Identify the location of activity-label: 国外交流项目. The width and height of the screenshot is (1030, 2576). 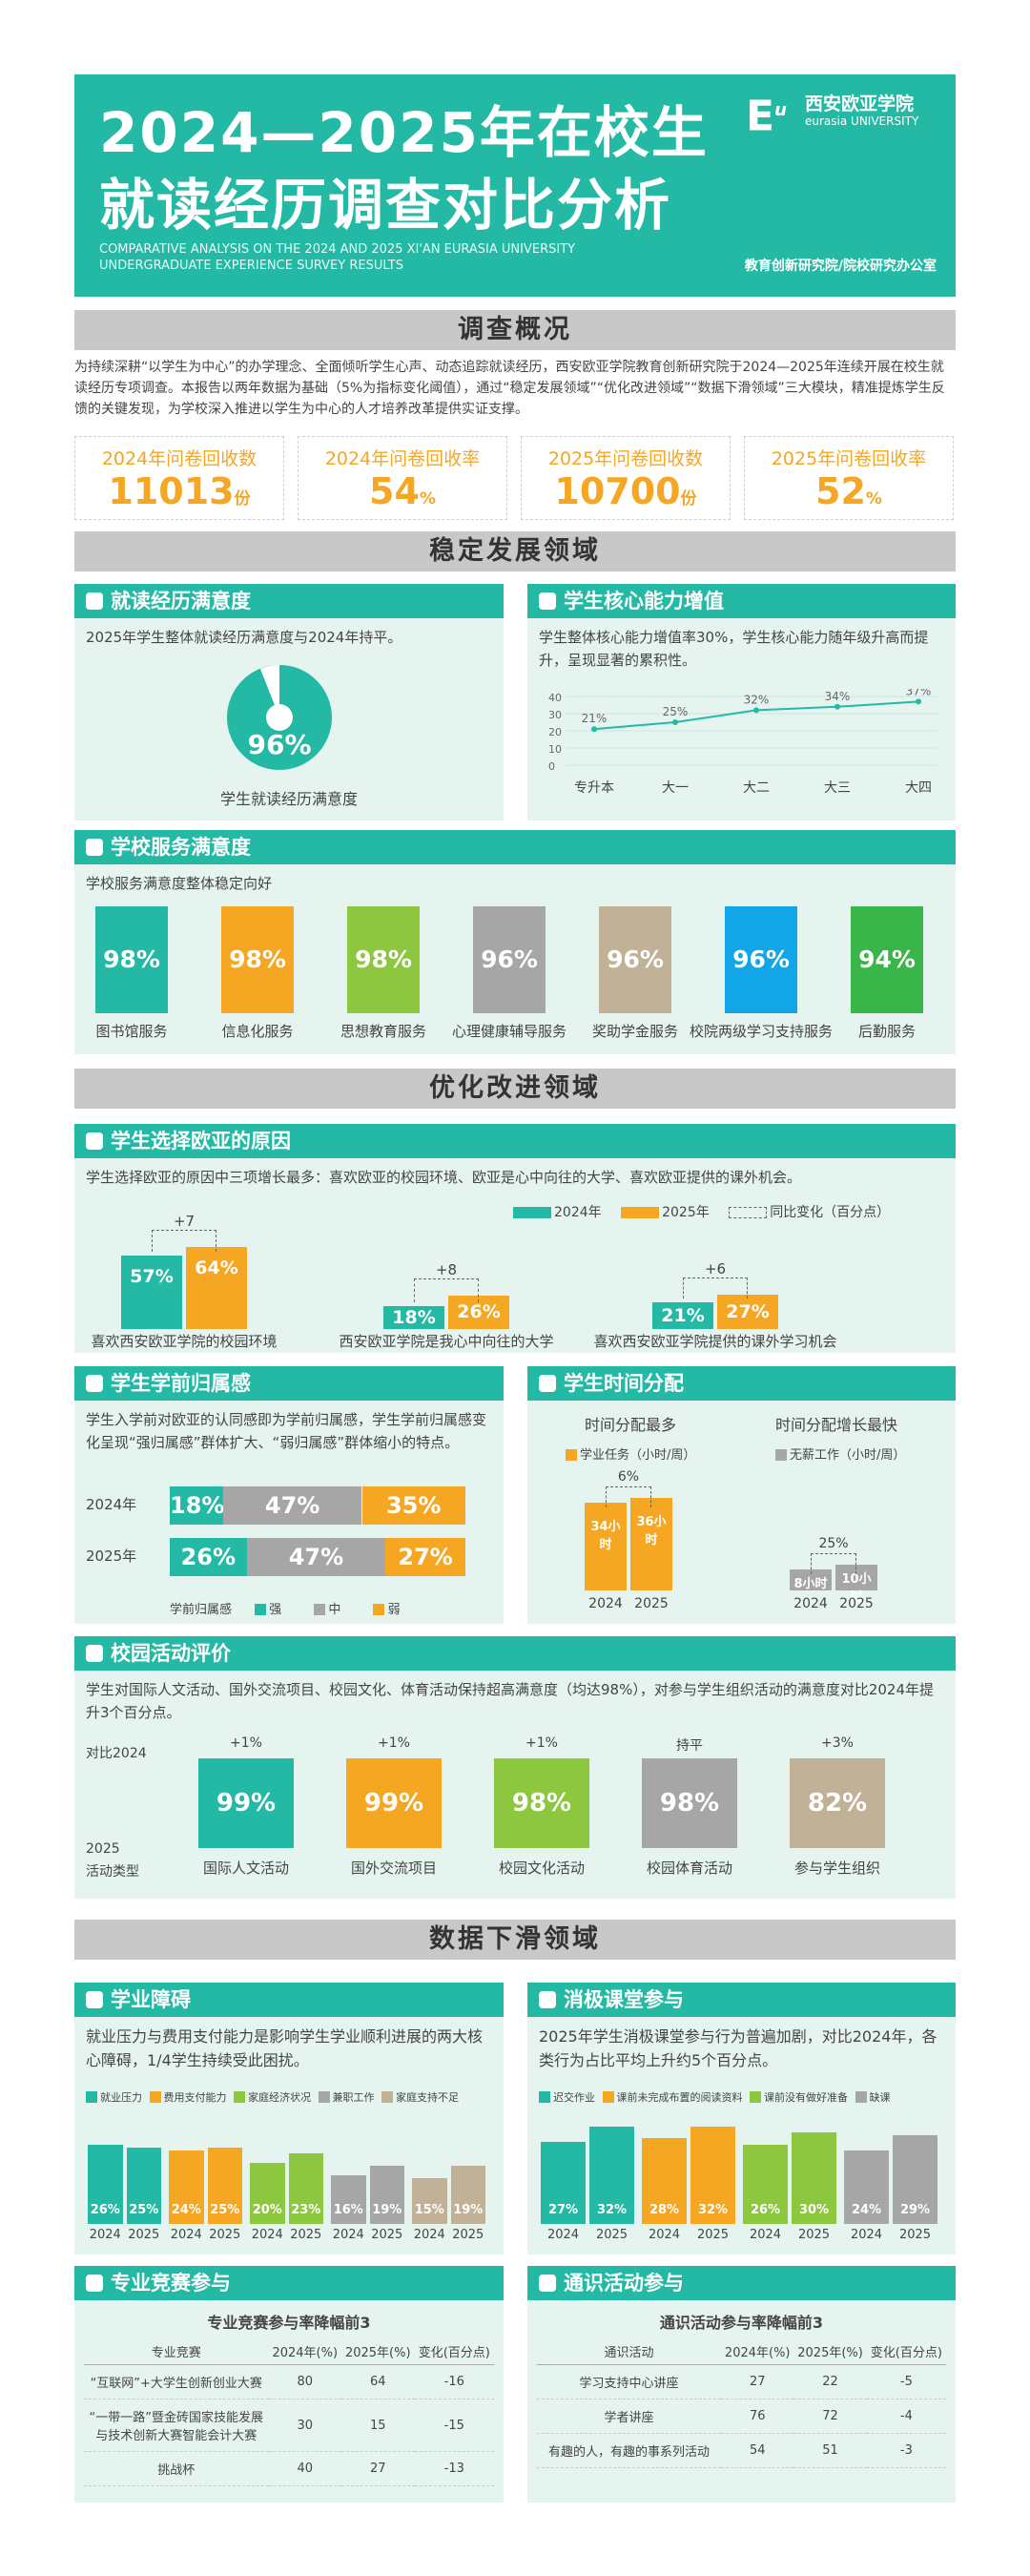
(393, 1868).